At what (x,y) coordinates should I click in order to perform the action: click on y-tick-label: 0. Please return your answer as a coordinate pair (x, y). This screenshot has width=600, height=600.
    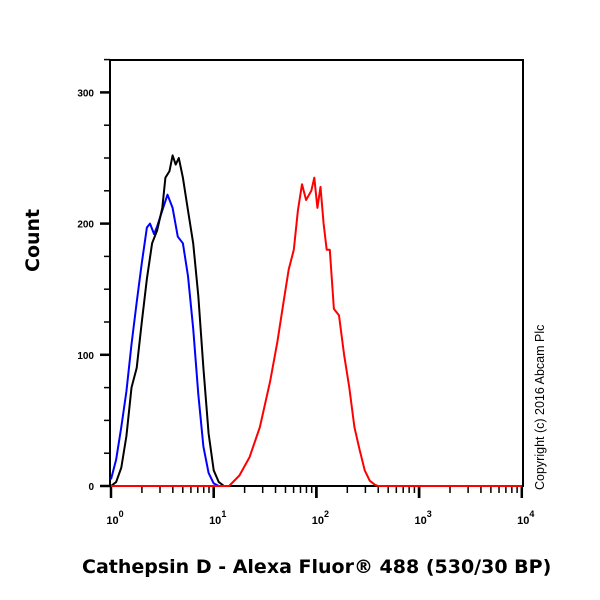
    Looking at the image, I should click on (91, 487).